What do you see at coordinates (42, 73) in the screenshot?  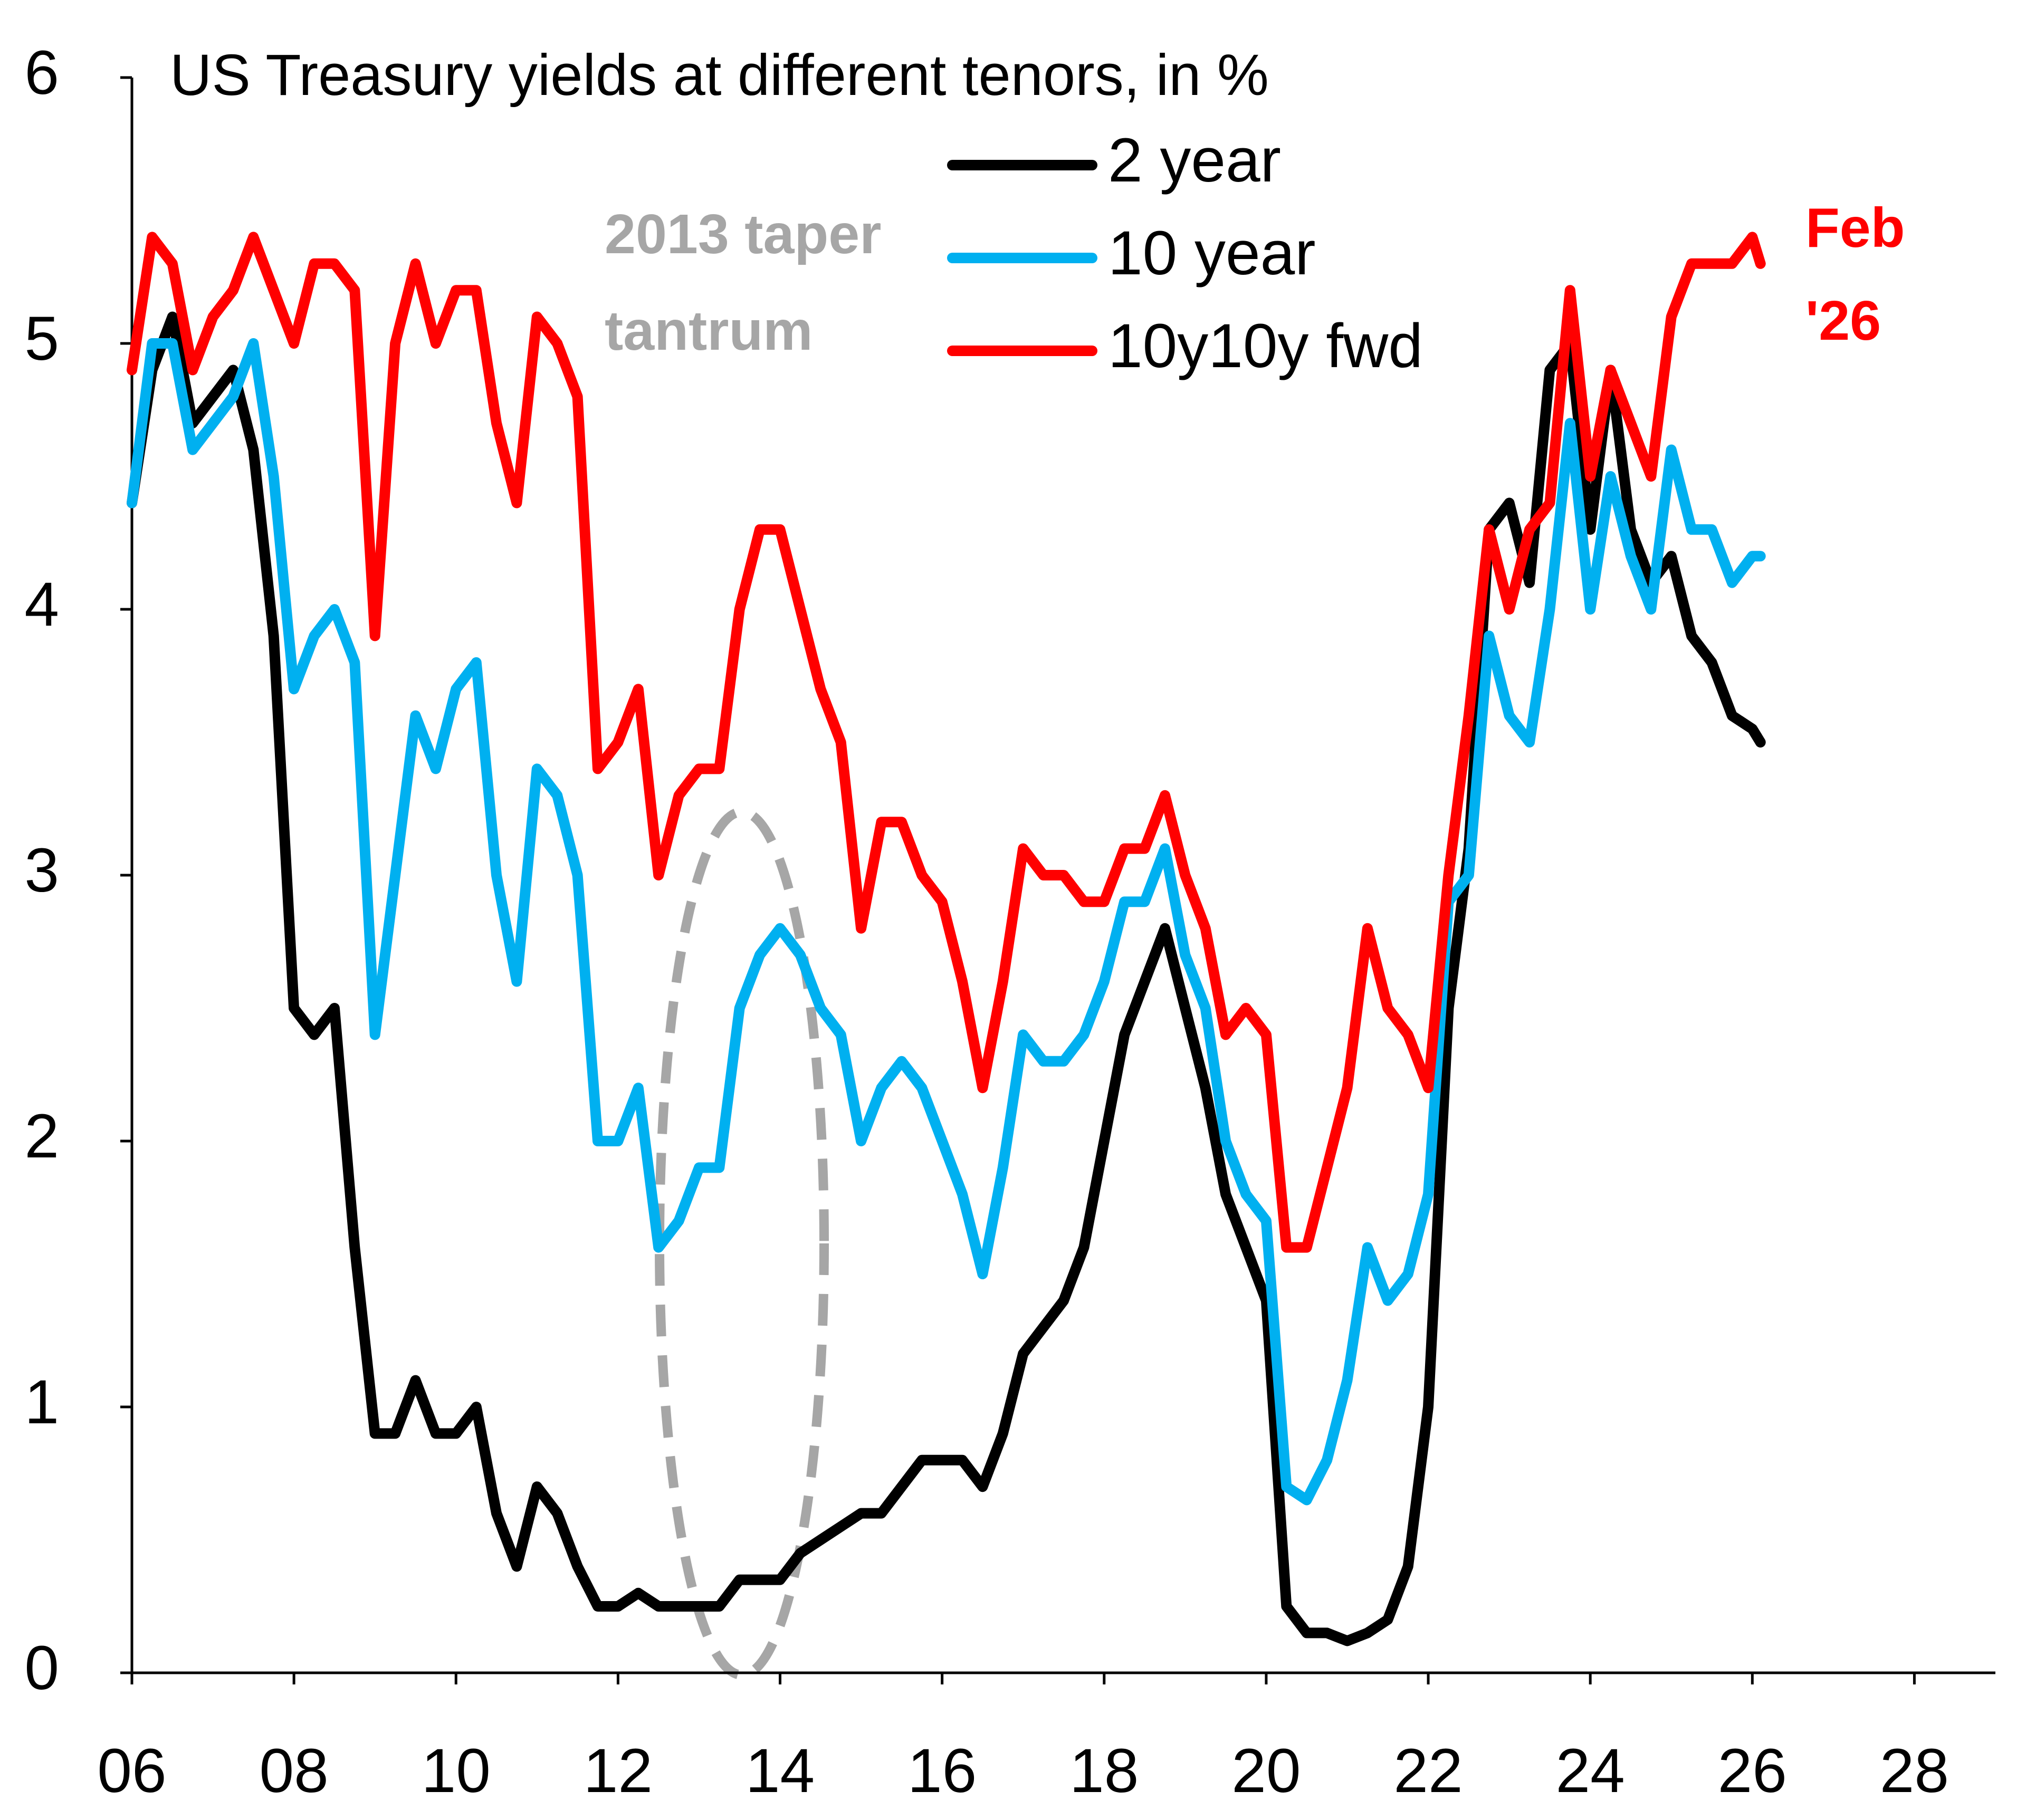 I see `y-tick-label: 6` at bounding box center [42, 73].